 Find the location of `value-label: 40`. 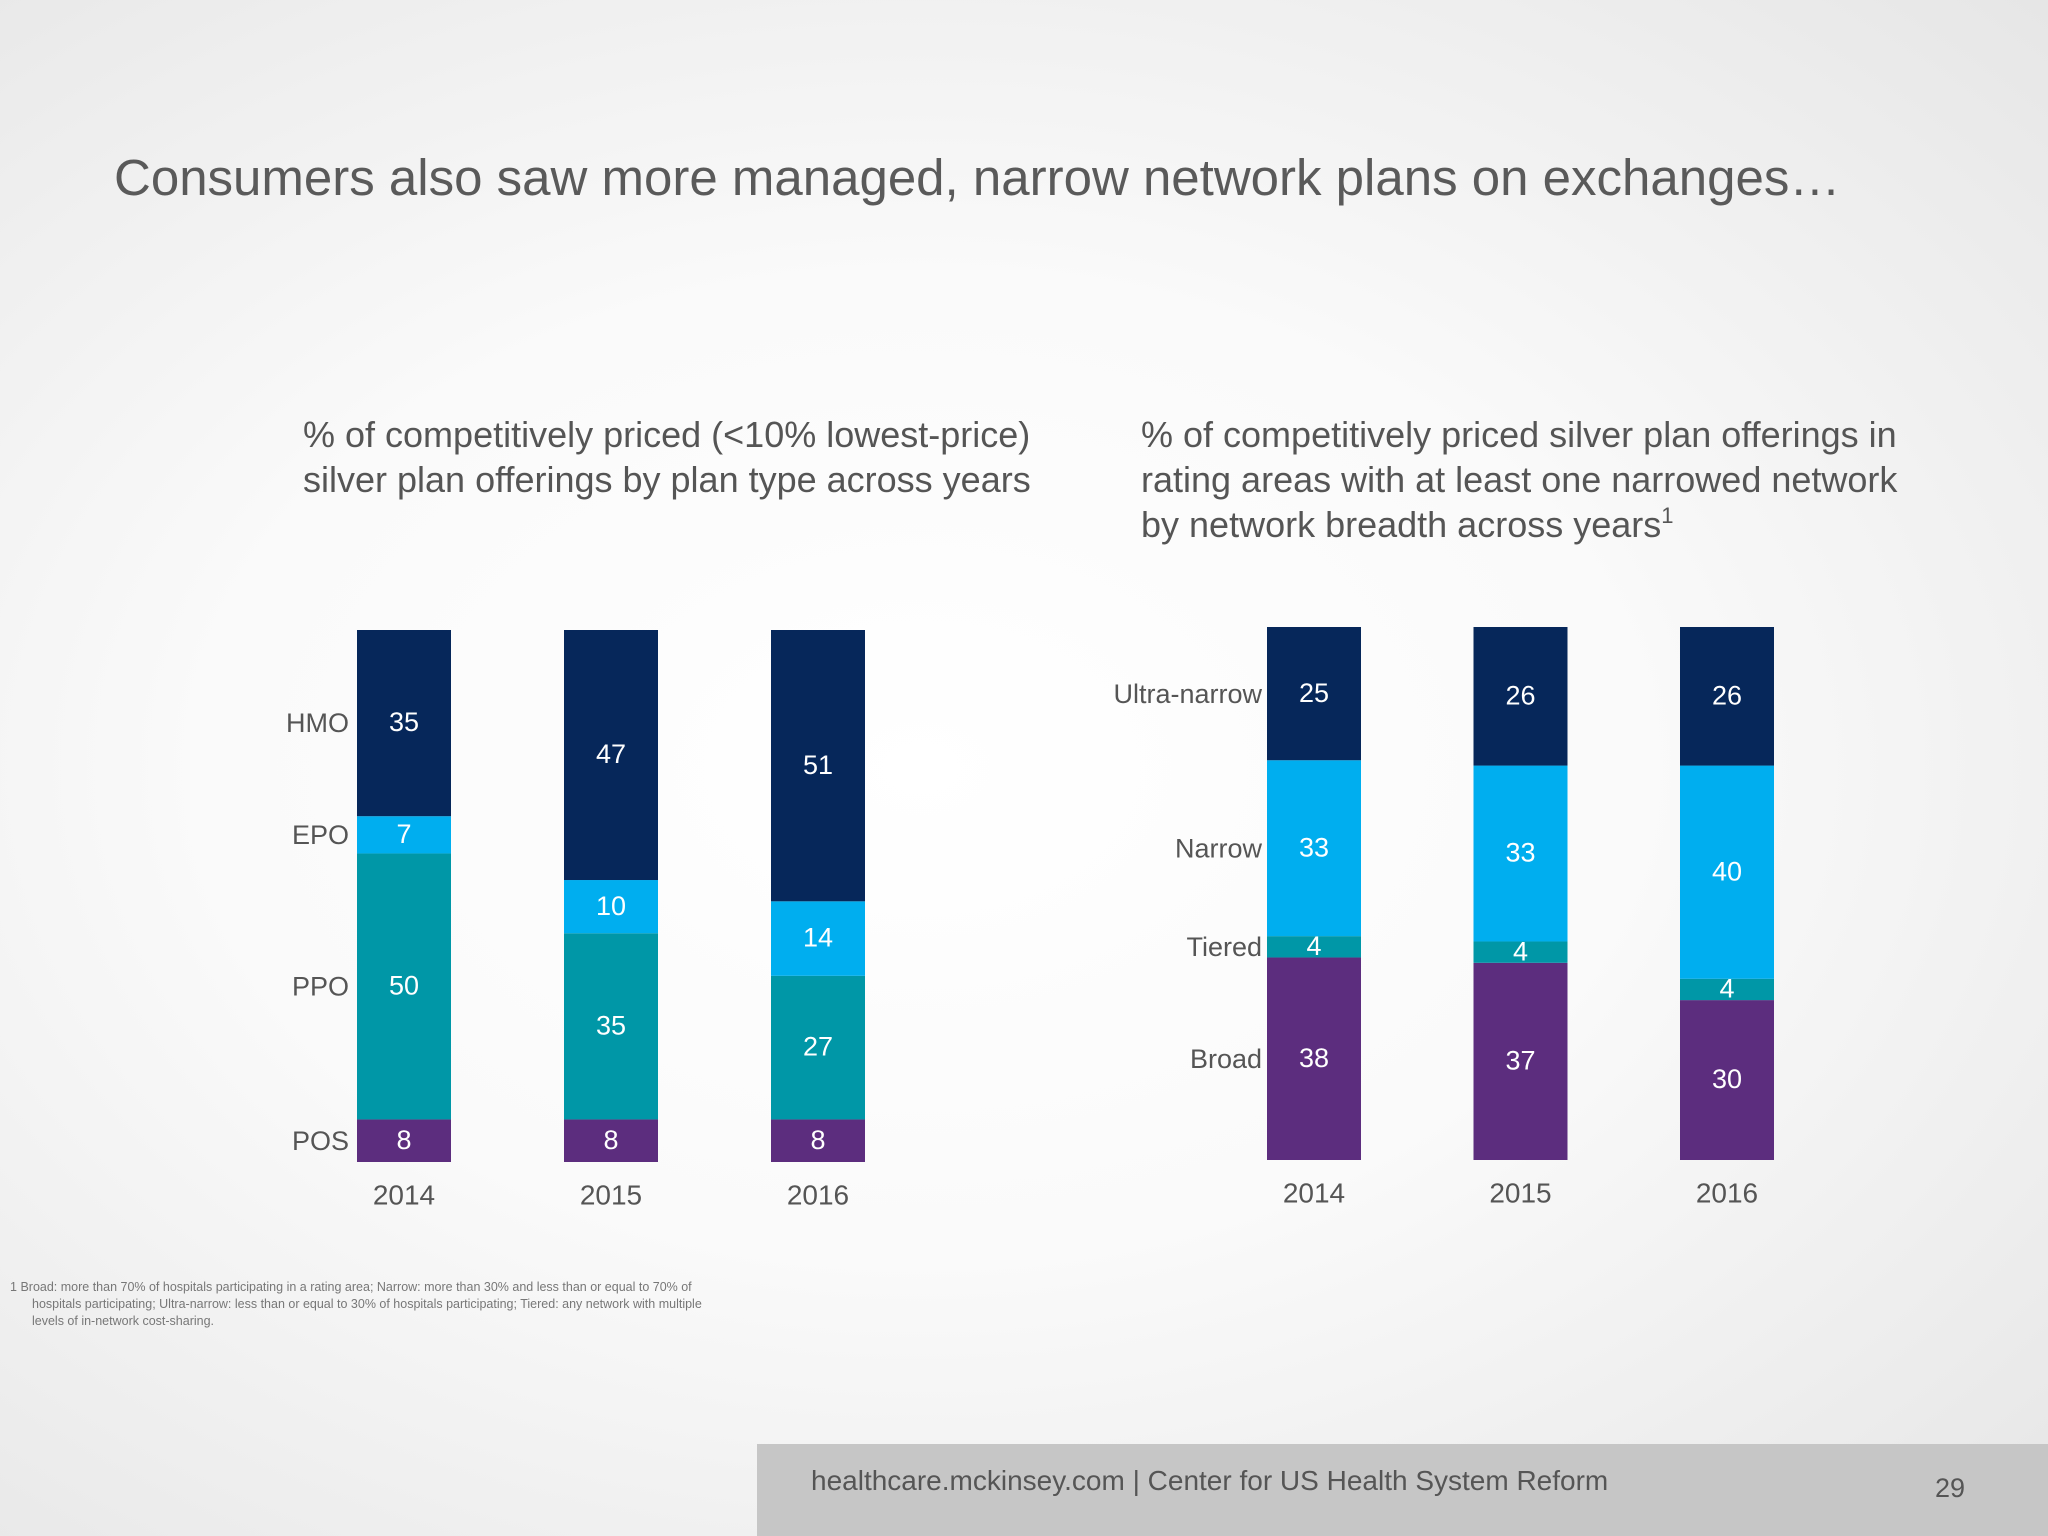

value-label: 40 is located at coordinates (1727, 871).